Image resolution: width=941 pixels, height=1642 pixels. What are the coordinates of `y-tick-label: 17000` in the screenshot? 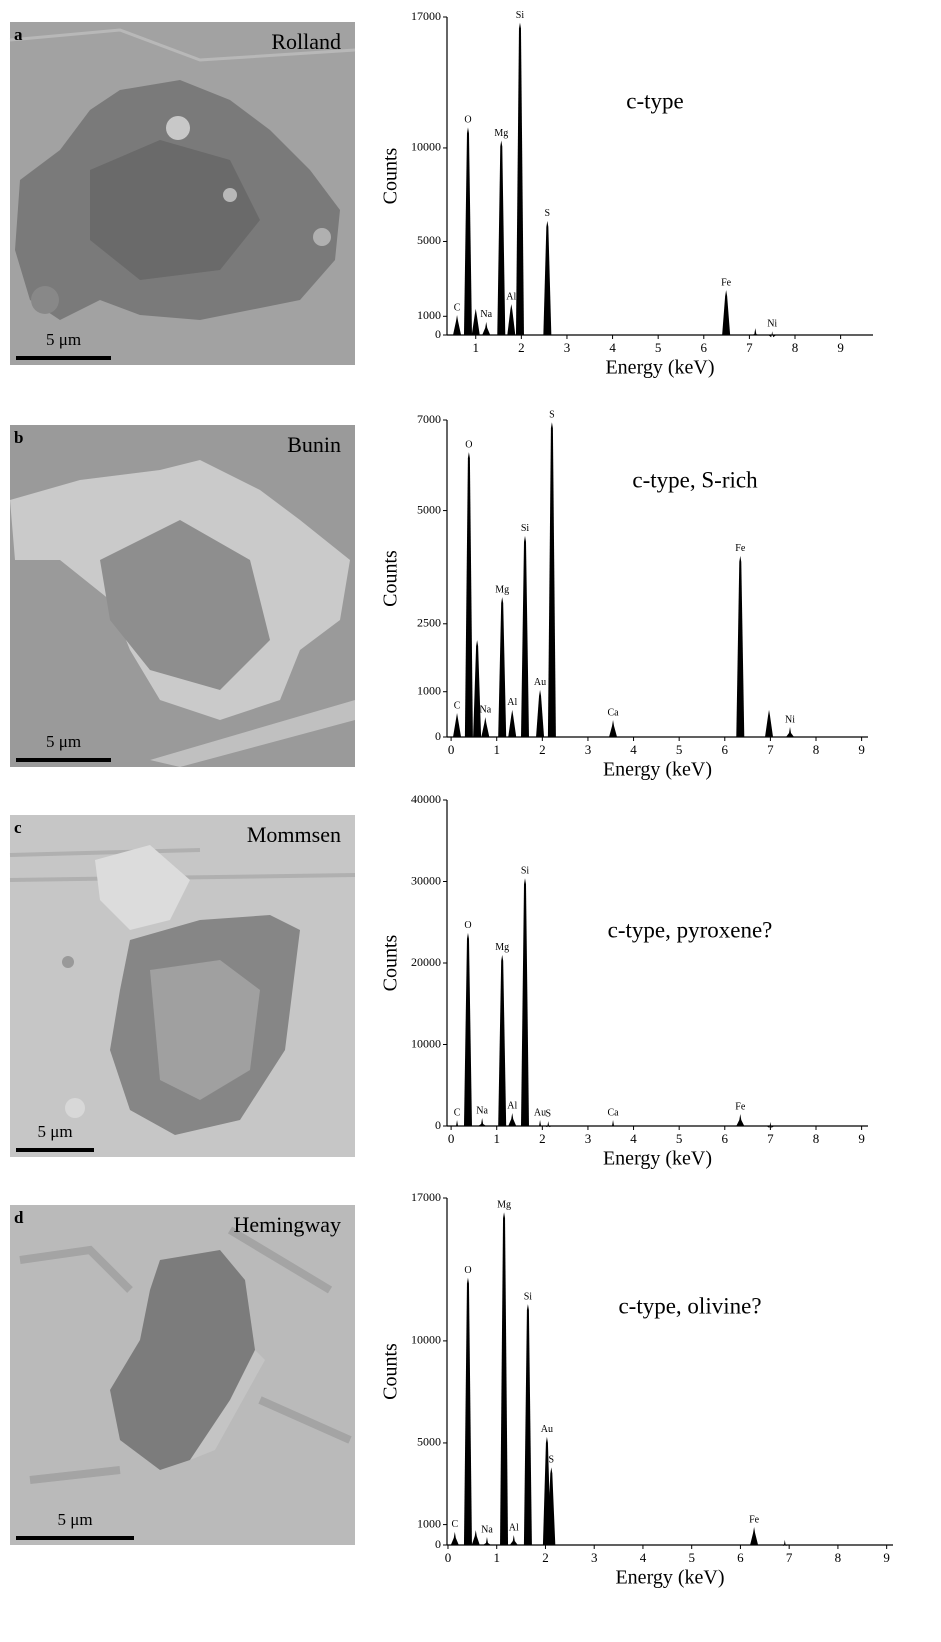 It's located at (426, 1197).